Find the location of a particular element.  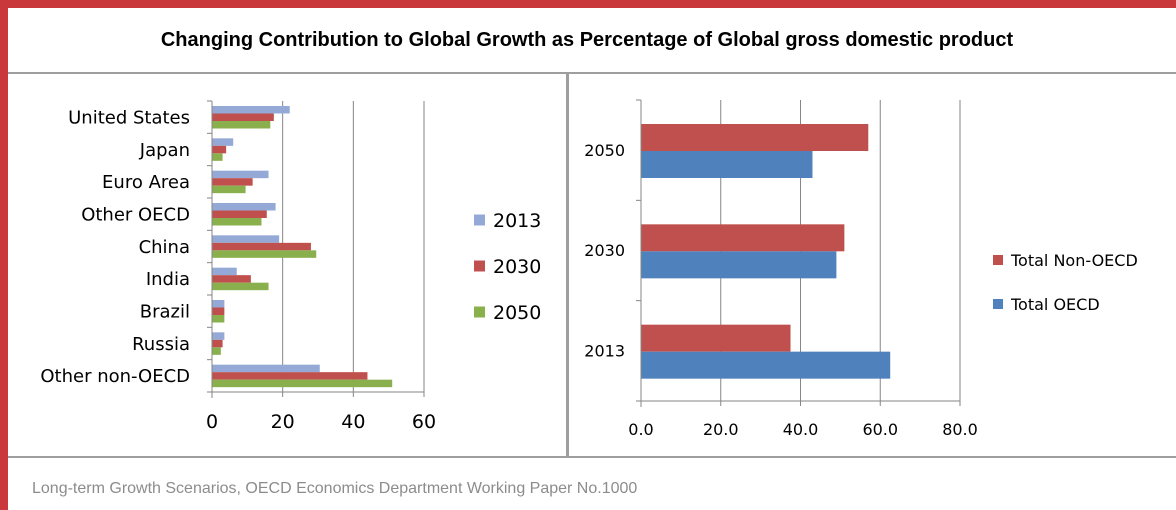

bar-russia-2013 is located at coordinates (218, 336).